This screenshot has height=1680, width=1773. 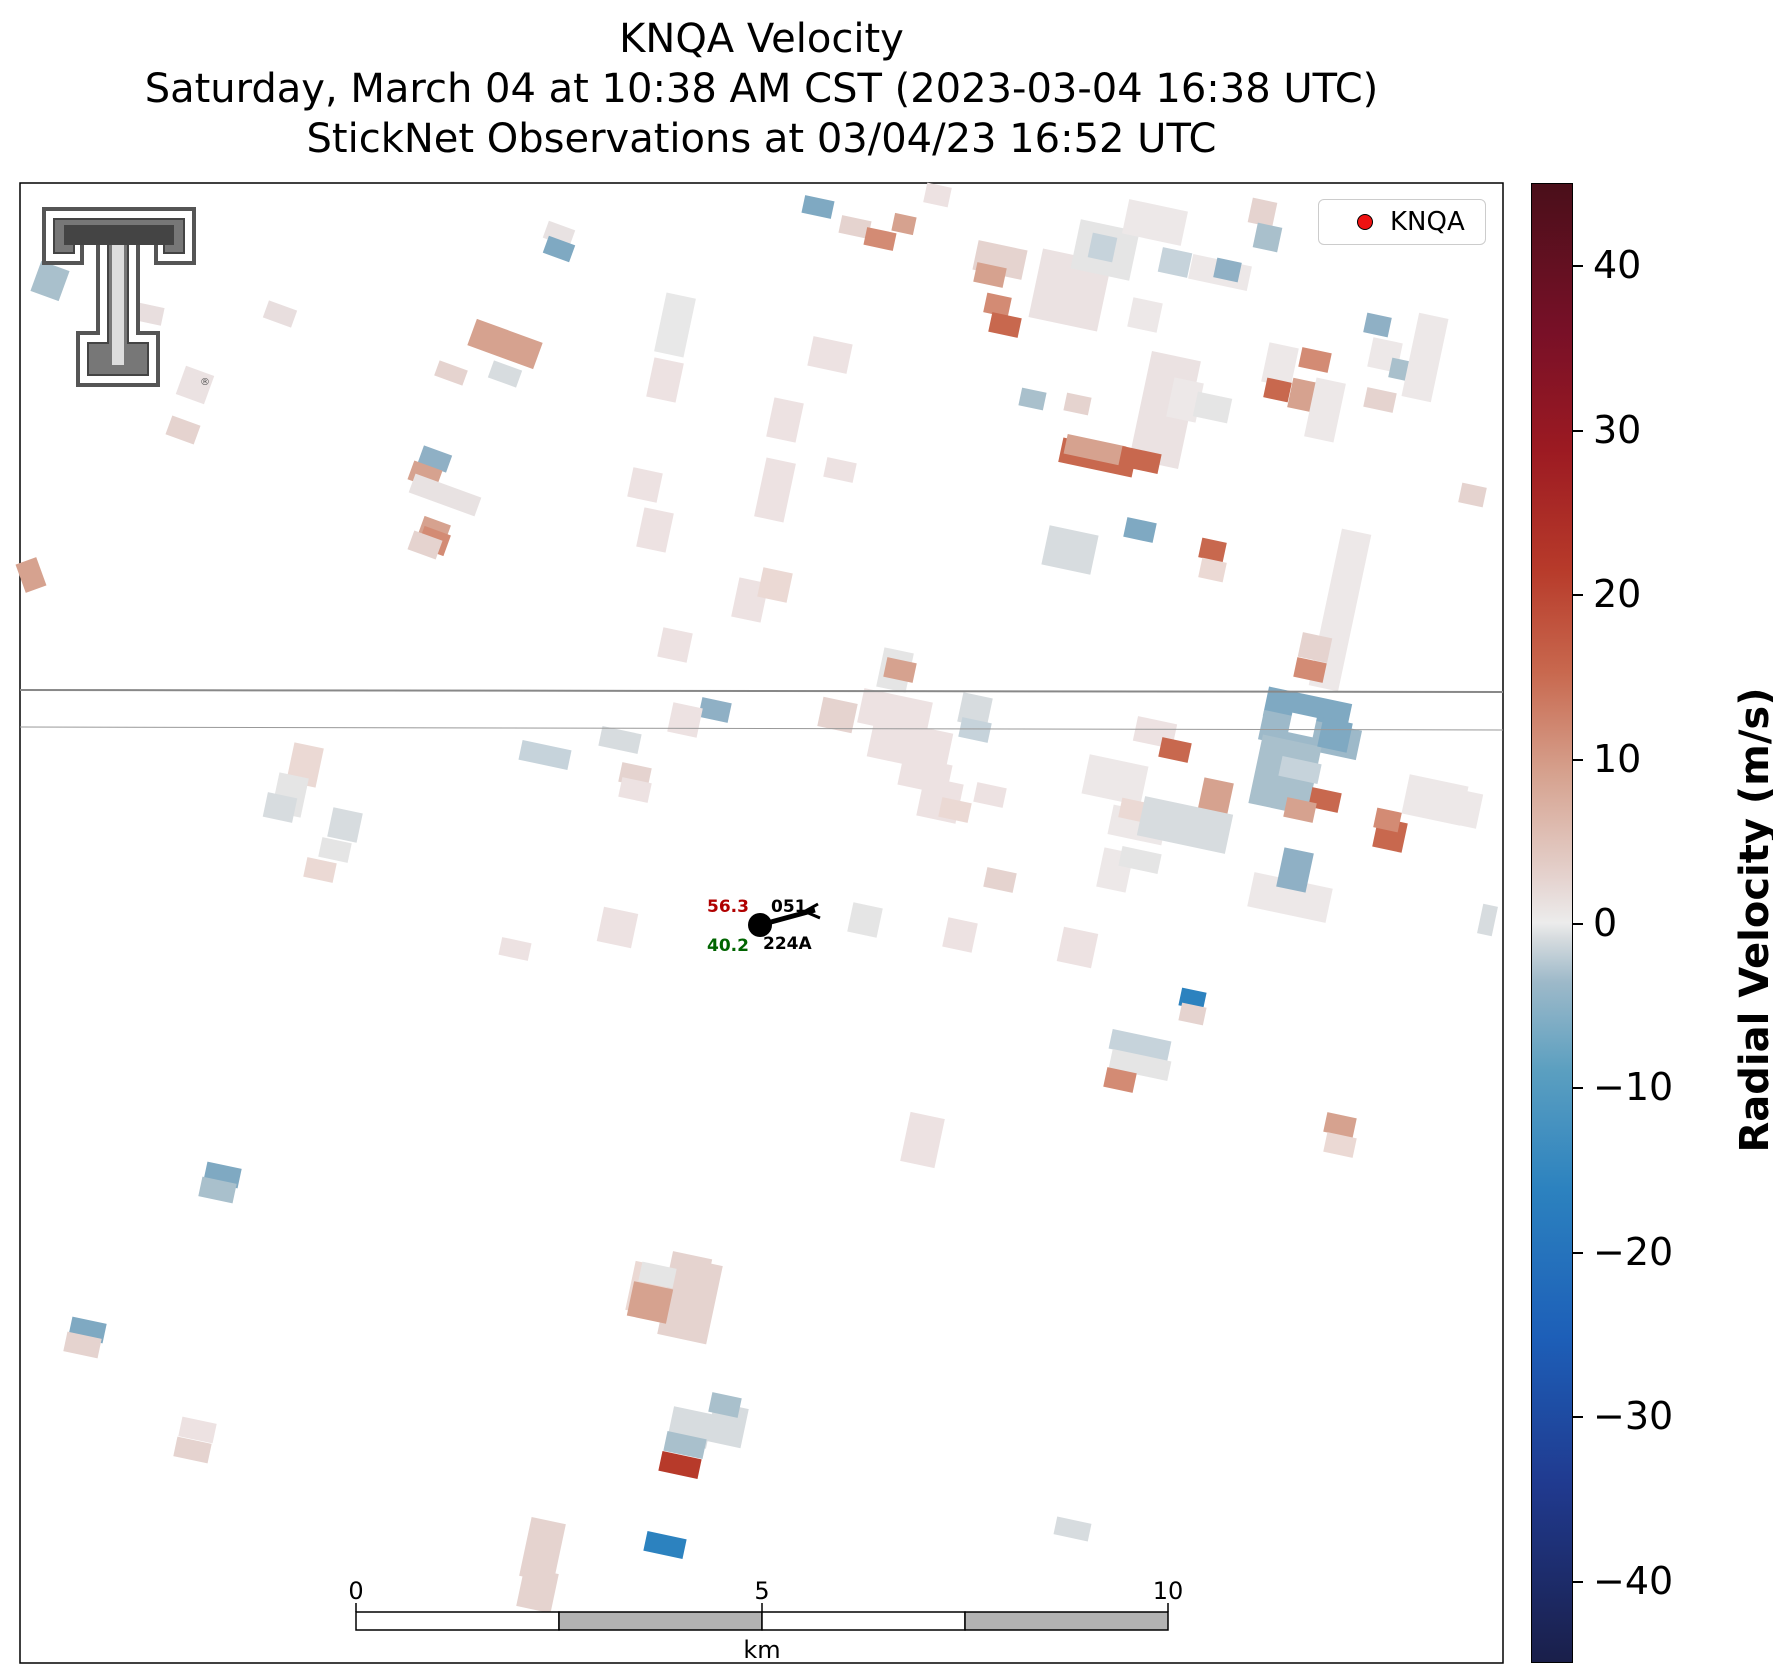 What do you see at coordinates (1365, 222) in the screenshot?
I see `radar-site-marker-icon` at bounding box center [1365, 222].